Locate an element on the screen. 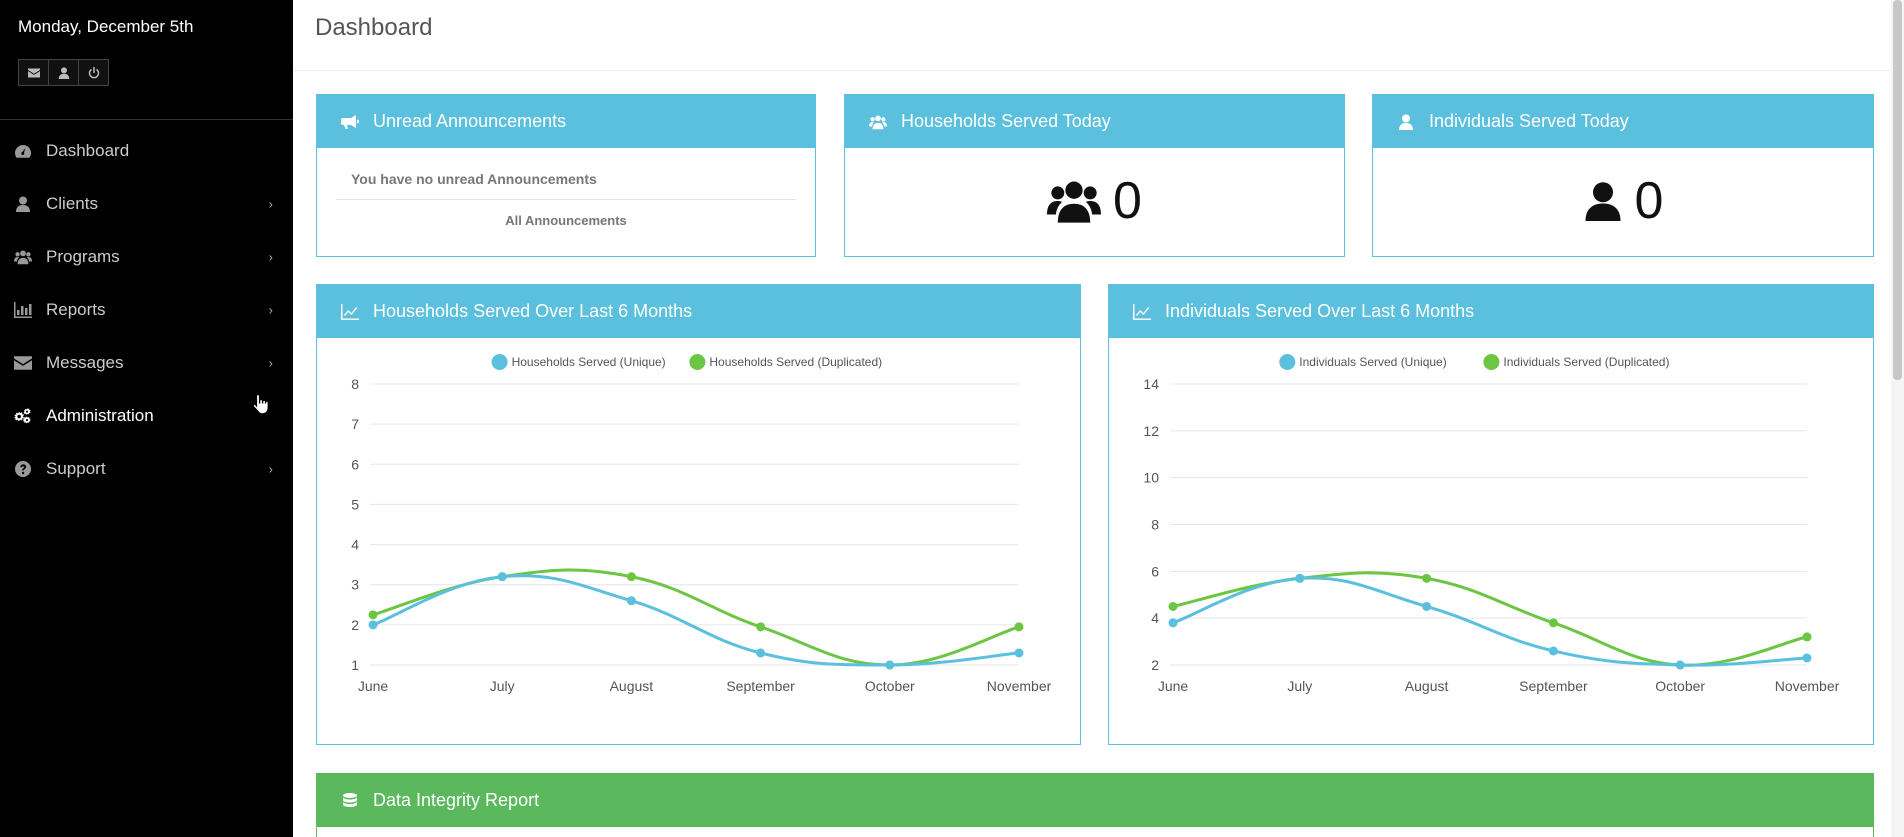 This screenshot has height=837, width=1904. sidebar-item-messages: Messages › is located at coordinates (146, 362).